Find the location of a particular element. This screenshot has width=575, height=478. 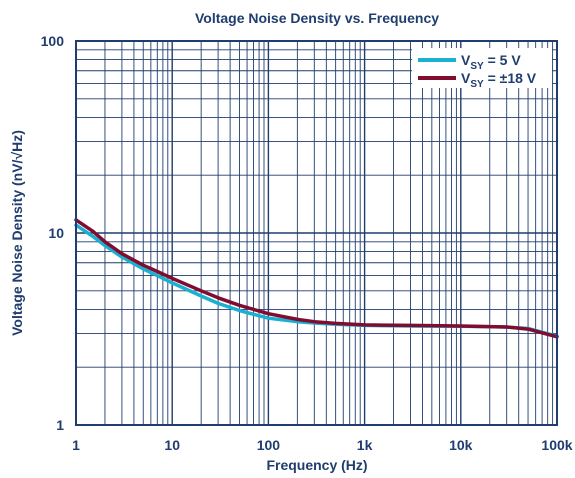

y-axis-label: Voltage Noise Density (nV/√Hz) is located at coordinates (17, 233).